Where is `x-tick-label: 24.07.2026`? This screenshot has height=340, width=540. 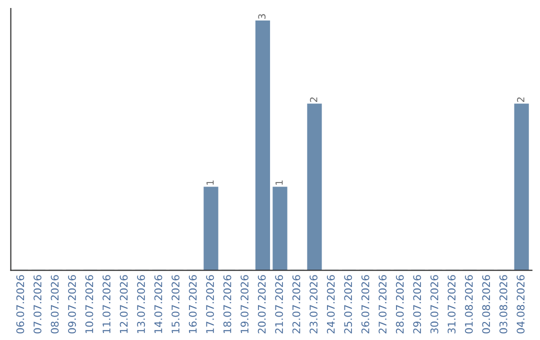 x-tick-label: 24.07.2026 is located at coordinates (330, 304).